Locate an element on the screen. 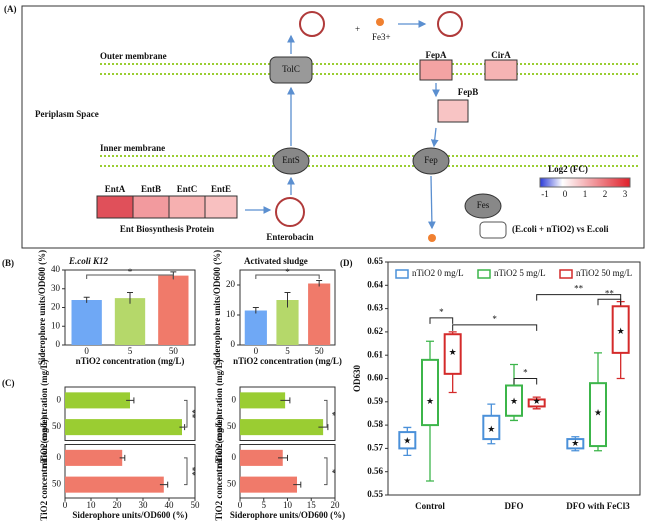 This screenshot has width=650, height=521. protein-label: Fes is located at coordinates (483, 205).